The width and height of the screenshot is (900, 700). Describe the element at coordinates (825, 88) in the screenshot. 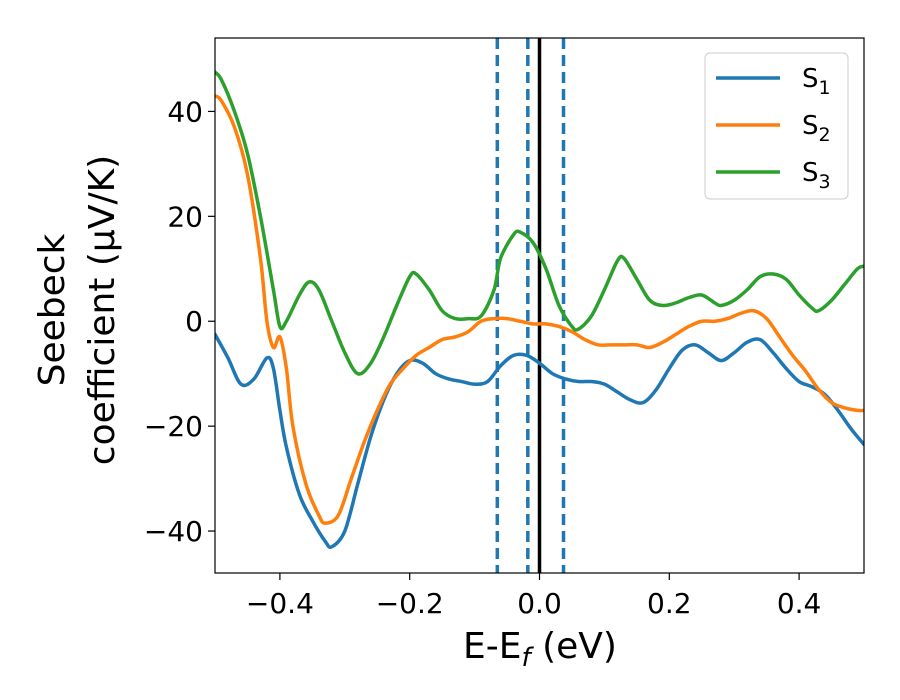

I see `legend-label-subscript: 1` at that location.